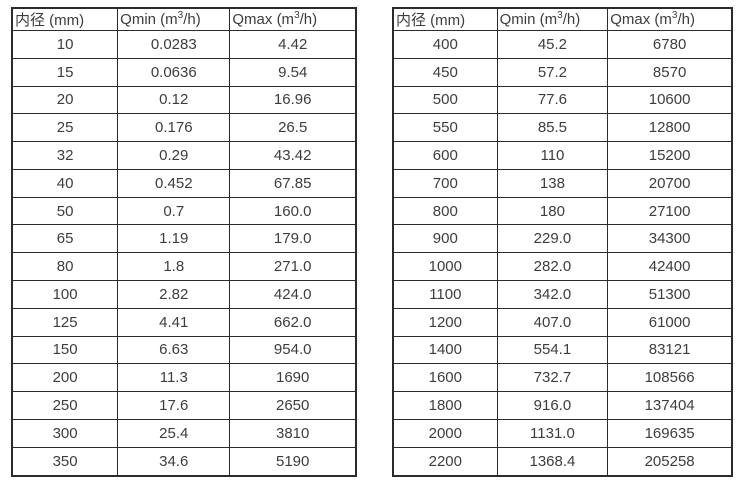 The image size is (750, 483). I want to click on table-cell: 8570, so click(670, 72).